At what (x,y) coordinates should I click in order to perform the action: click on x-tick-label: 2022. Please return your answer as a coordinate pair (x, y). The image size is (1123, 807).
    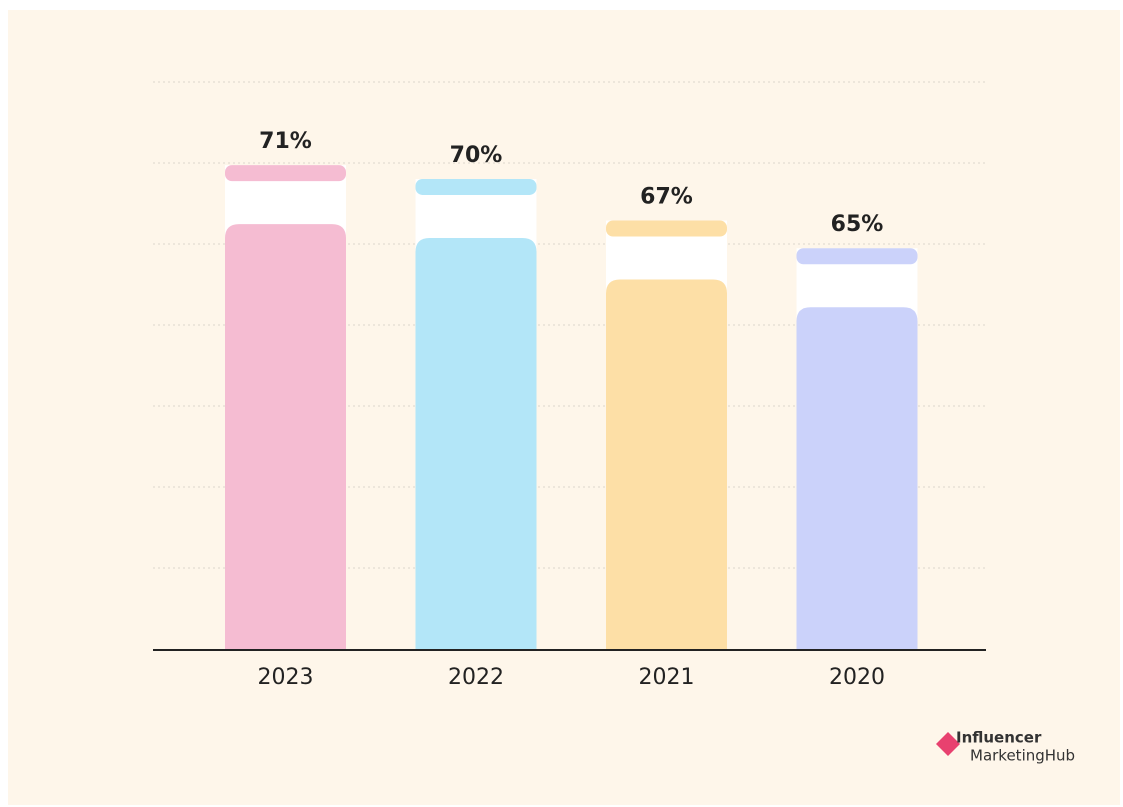
    Looking at the image, I should click on (476, 677).